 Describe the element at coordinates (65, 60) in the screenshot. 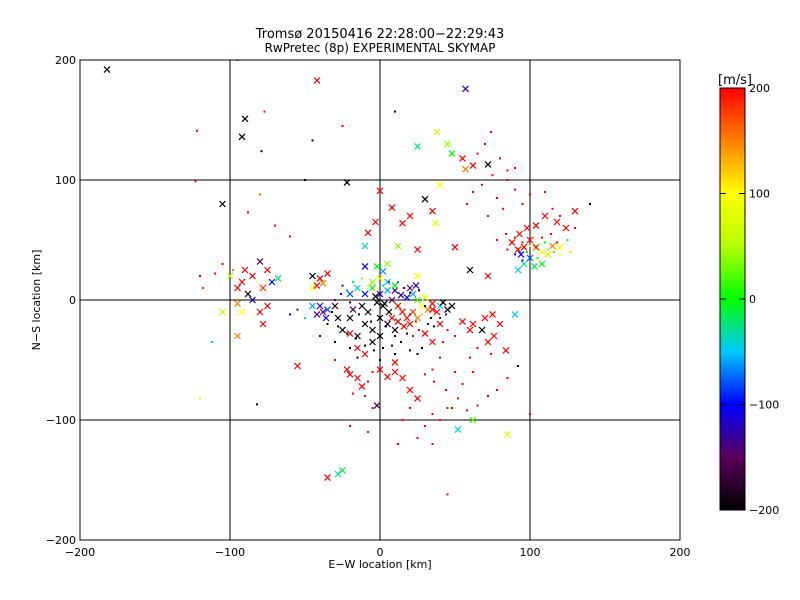

I see `y-tick-label: 200` at that location.